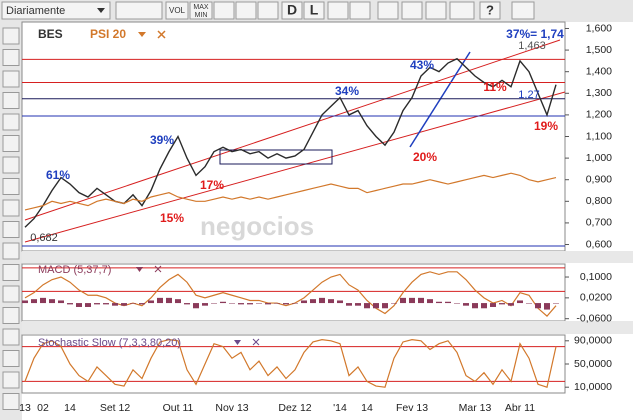 The height and width of the screenshot is (420, 633). Describe the element at coordinates (495, 87) in the screenshot. I see `annotation: 11%` at that location.